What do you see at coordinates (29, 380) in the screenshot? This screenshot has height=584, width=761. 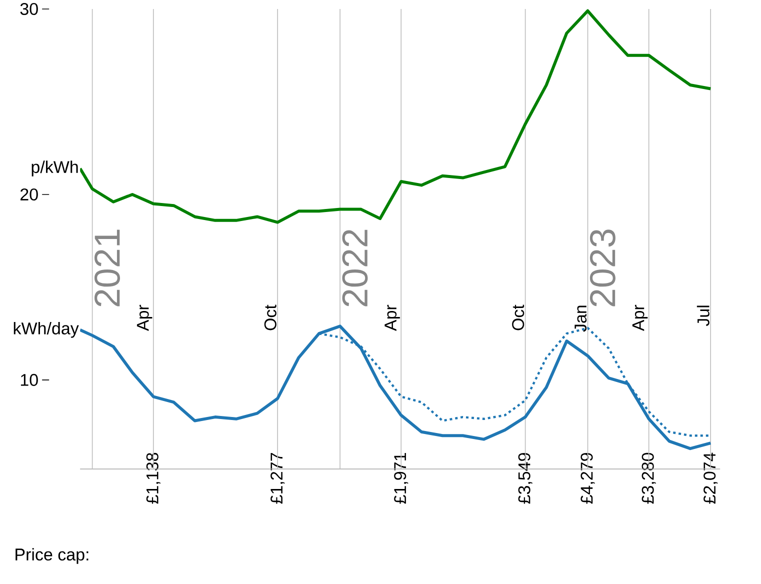 I see `y-tick-label: 10` at bounding box center [29, 380].